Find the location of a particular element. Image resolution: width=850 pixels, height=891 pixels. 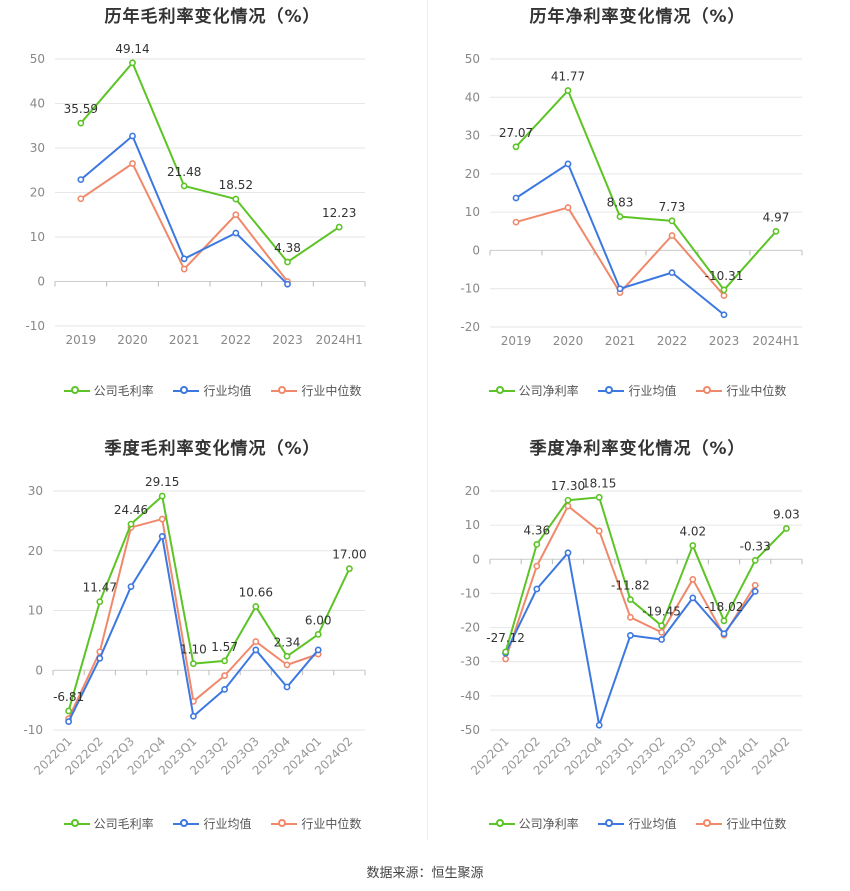

y-tick-label: -50 is located at coordinates (470, 730).